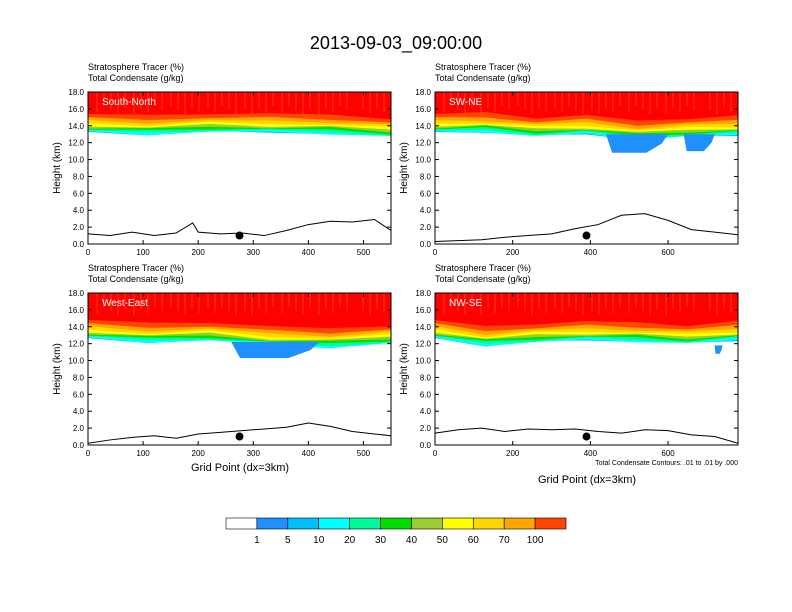  Describe the element at coordinates (465, 102) in the screenshot. I see `panel-label: SW-NE` at that location.